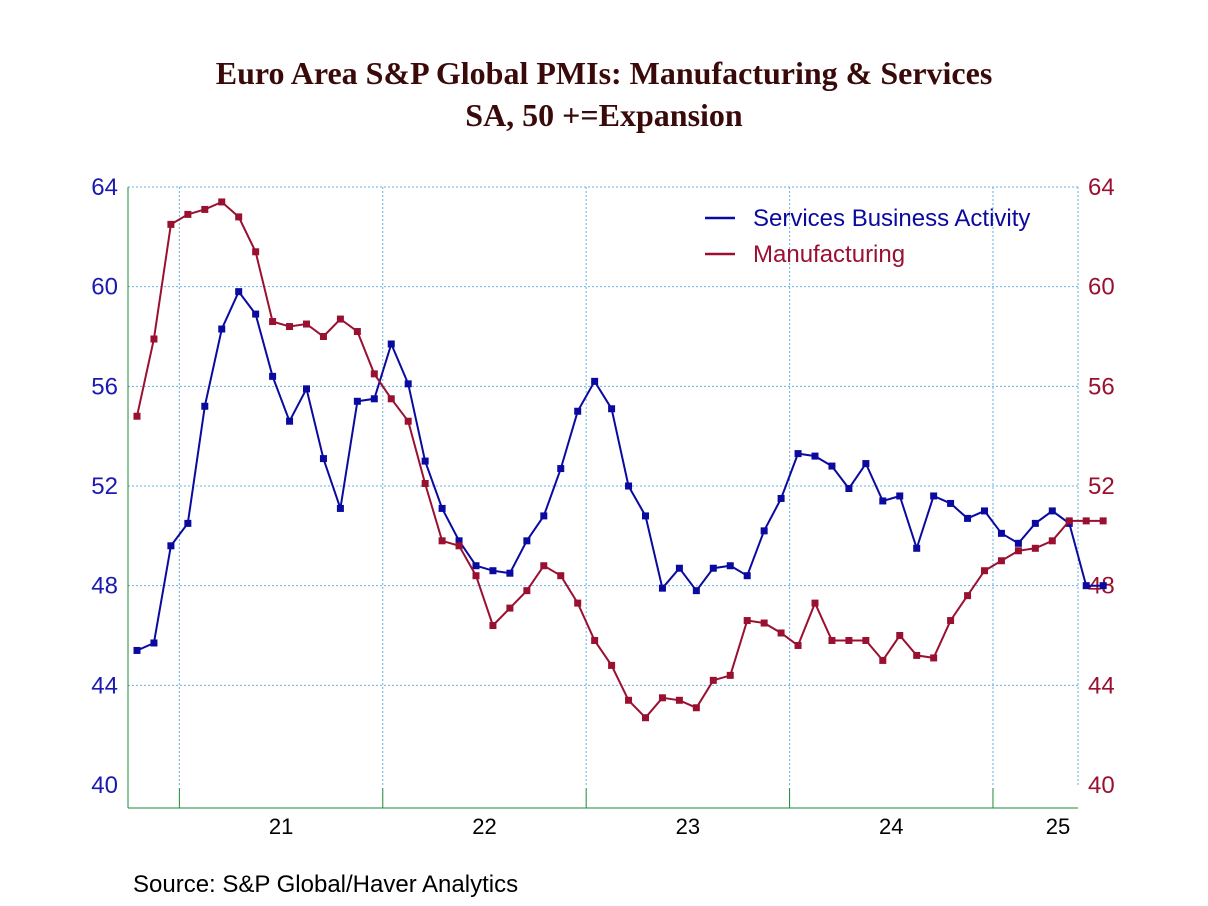 This screenshot has width=1208, height=906. What do you see at coordinates (1101, 486) in the screenshot?
I see `y-tick-right: 52` at bounding box center [1101, 486].